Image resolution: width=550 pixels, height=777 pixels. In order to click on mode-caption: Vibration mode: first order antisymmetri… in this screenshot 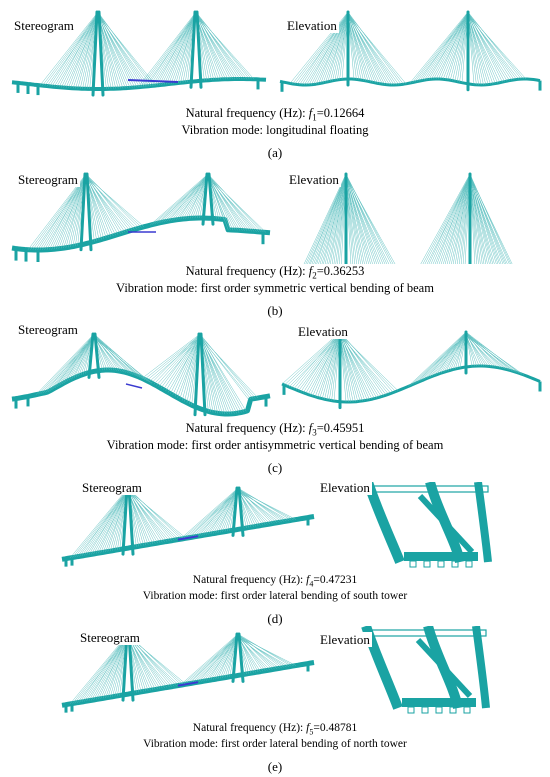, I will do `click(275, 445)`.